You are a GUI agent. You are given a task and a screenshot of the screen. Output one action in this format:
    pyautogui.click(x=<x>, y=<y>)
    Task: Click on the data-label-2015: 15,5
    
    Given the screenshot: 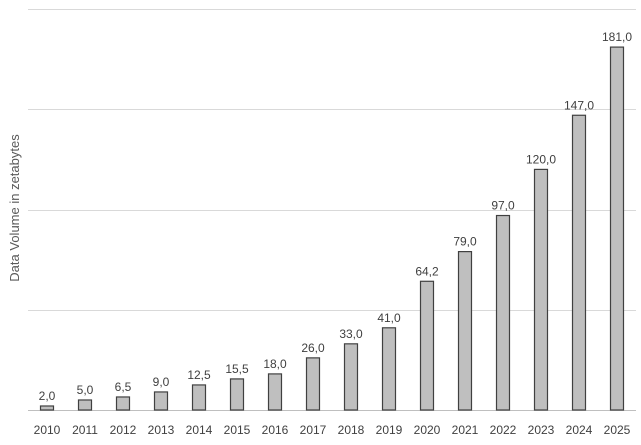 What is the action you would take?
    pyautogui.click(x=237, y=369)
    